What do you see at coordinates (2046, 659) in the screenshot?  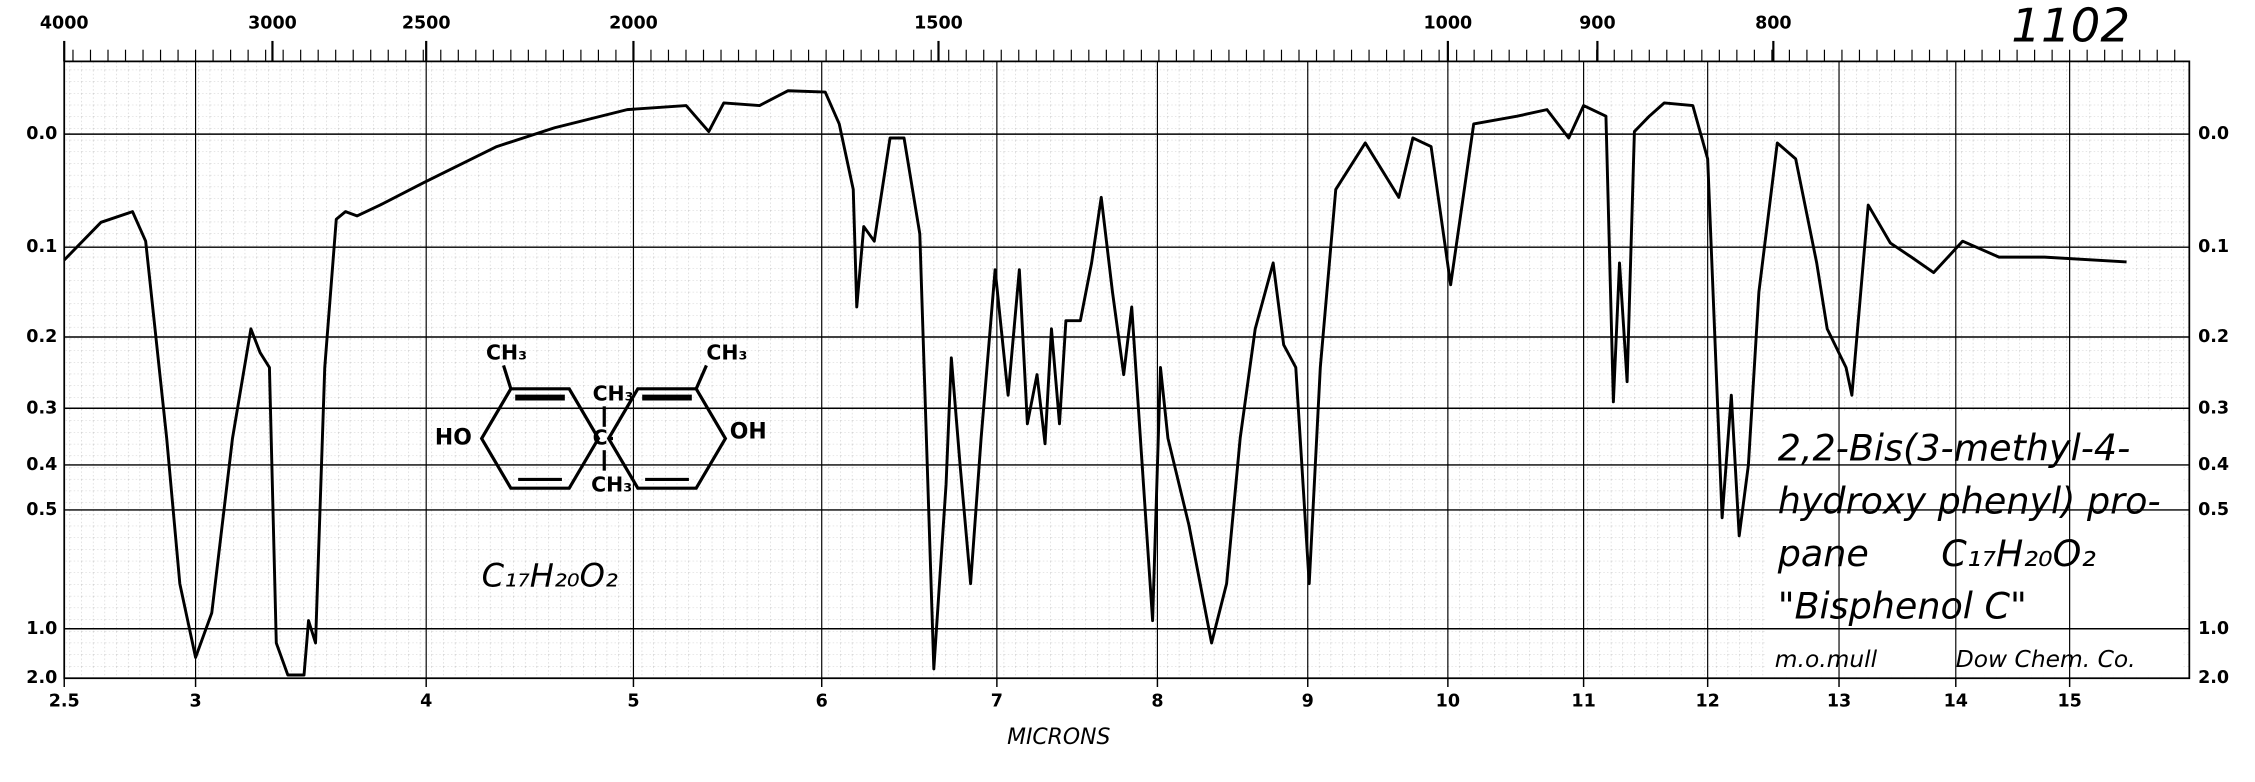 I see `source: Dow Chem. Co.` at bounding box center [2046, 659].